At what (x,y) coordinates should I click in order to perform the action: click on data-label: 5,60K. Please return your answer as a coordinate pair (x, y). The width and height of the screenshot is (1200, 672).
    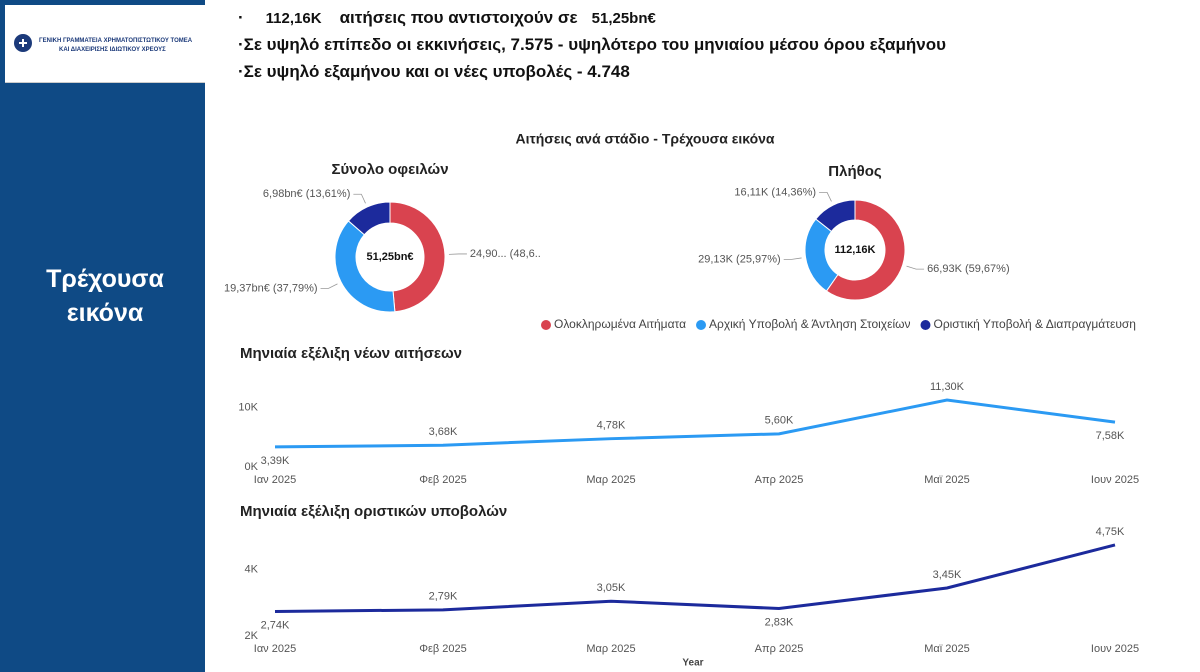
    Looking at the image, I should click on (779, 421).